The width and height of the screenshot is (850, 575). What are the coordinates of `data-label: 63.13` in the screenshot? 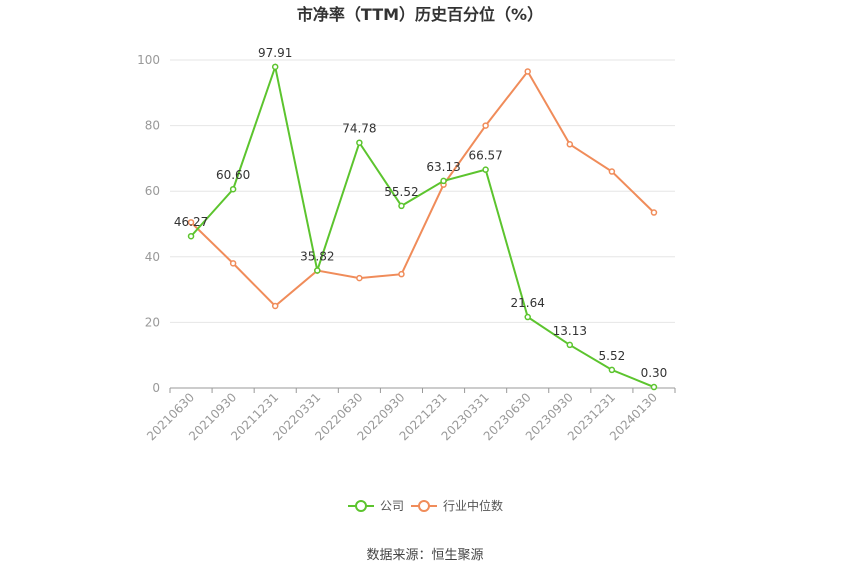 It's located at (443, 167).